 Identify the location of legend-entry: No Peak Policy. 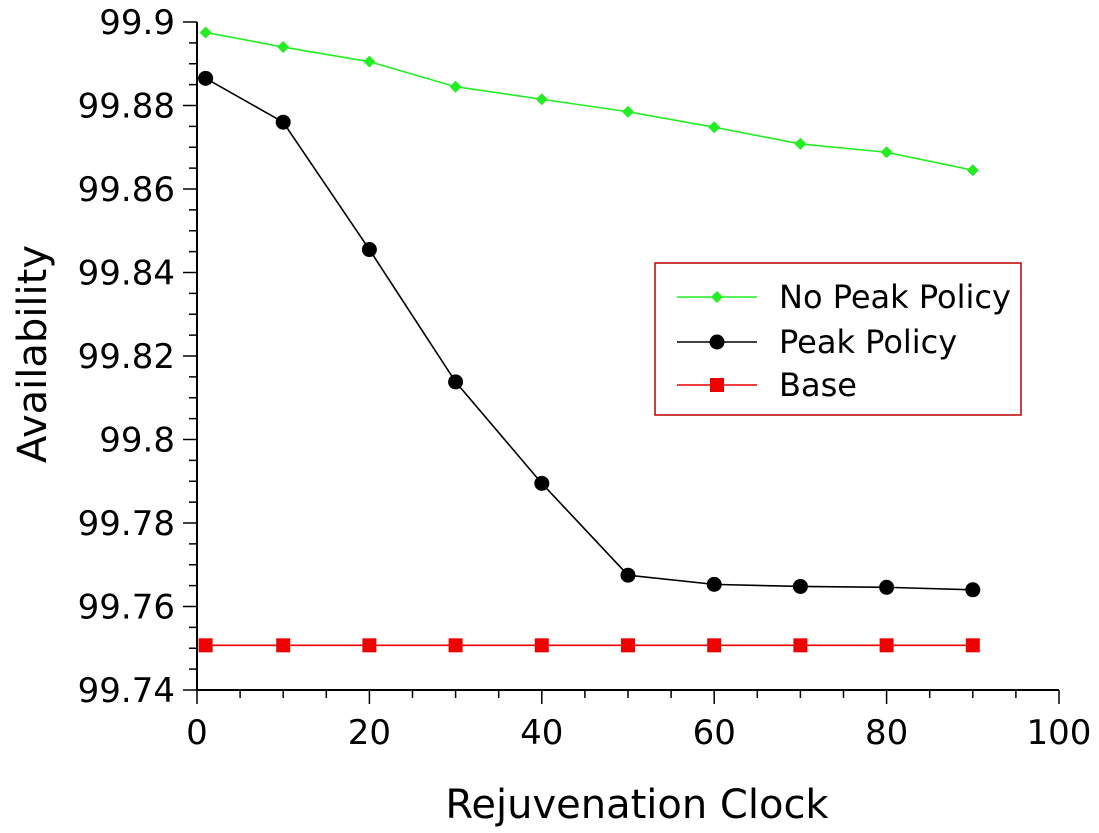
(844, 297).